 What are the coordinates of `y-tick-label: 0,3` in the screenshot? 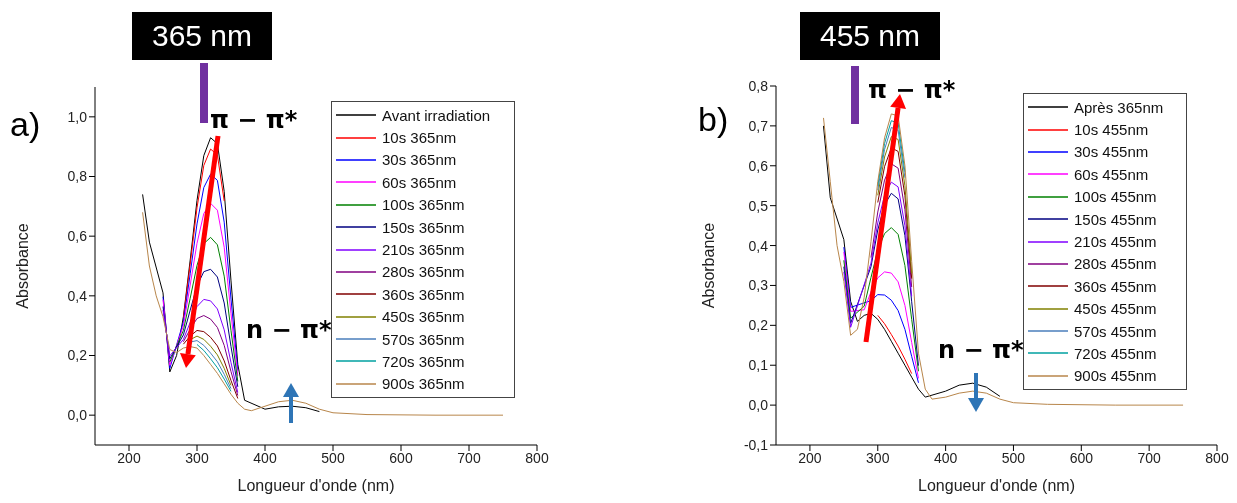 It's located at (758, 285).